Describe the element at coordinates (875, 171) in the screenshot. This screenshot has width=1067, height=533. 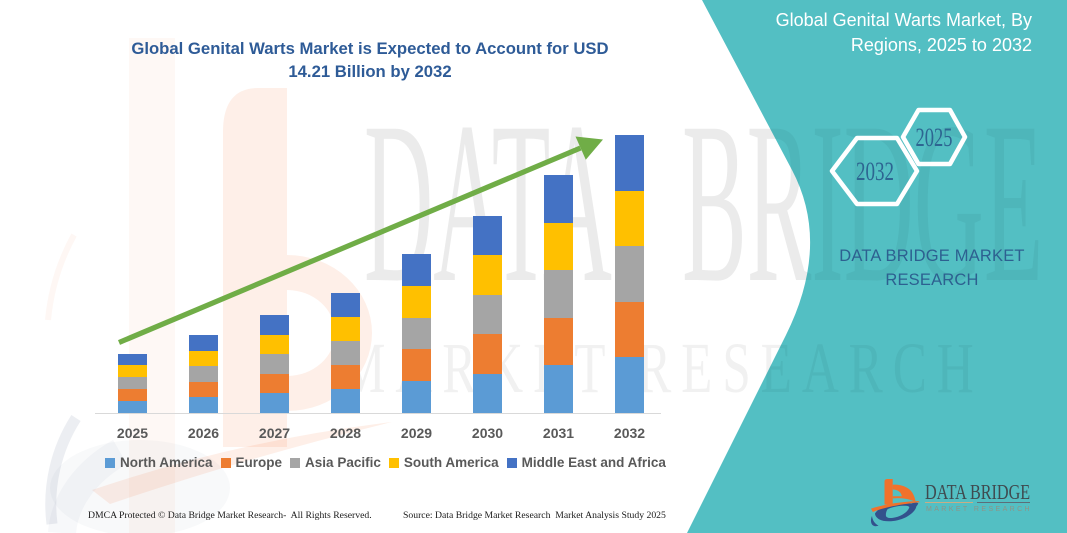
I see `svg-text: 2032` at that location.